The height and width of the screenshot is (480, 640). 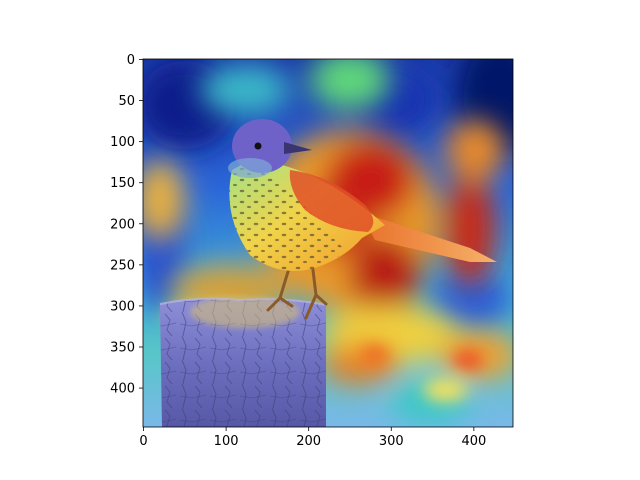 I want to click on bird-tail, so click(x=428, y=237).